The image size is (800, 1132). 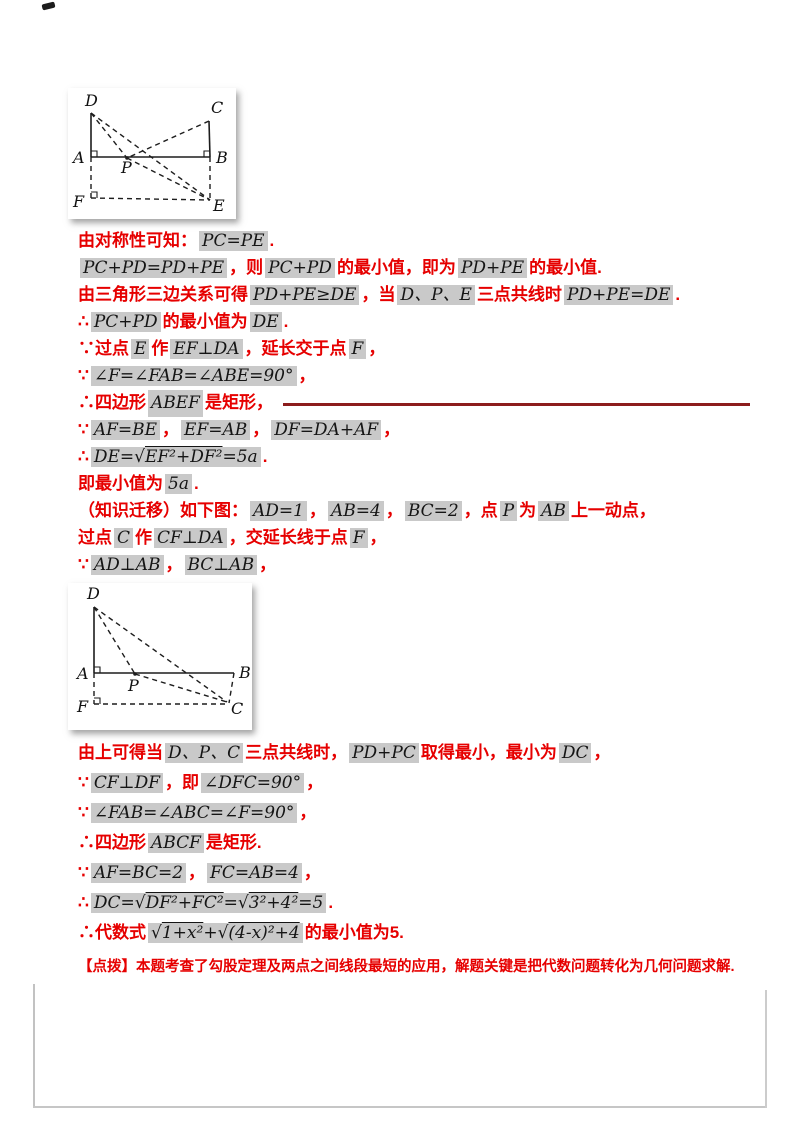 I want to click on radicand: 3²+4², so click(x=273, y=903).